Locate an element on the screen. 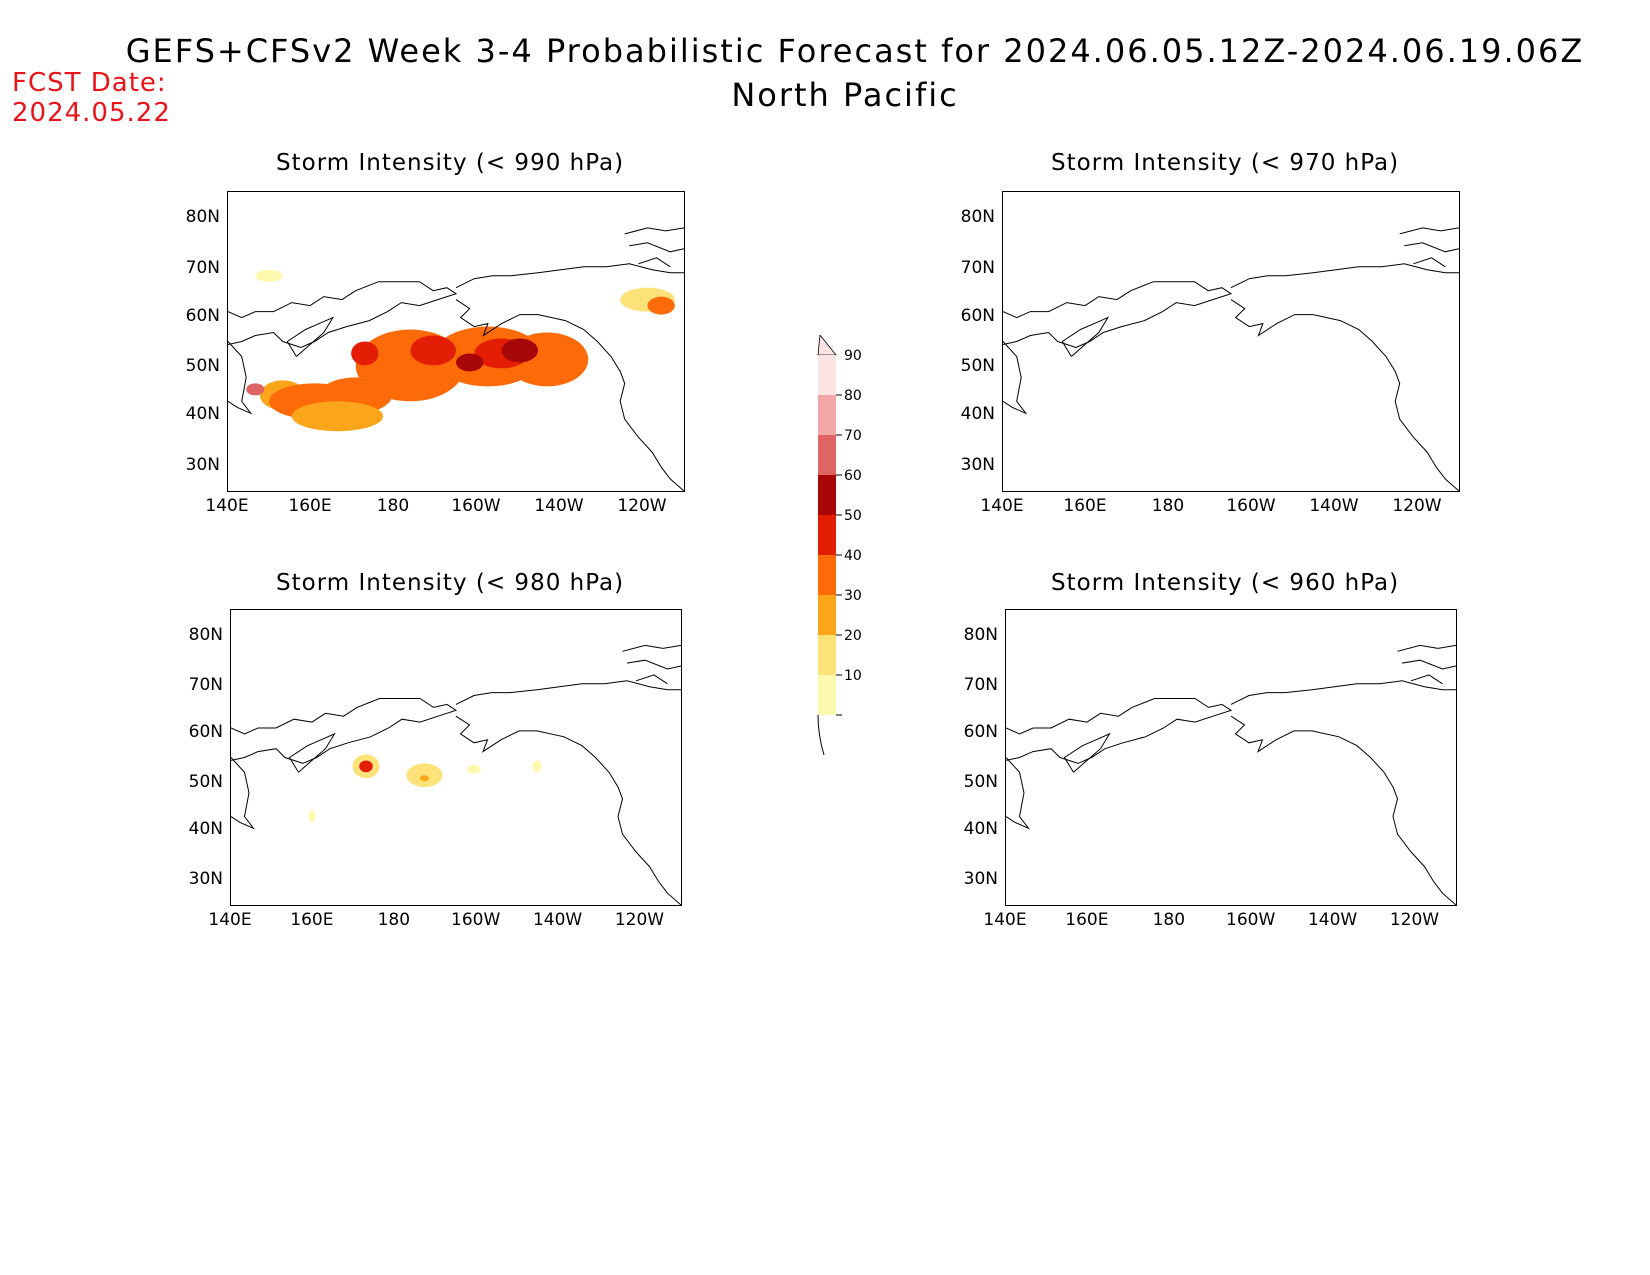  colorbar-level-label: 50 is located at coordinates (853, 516).